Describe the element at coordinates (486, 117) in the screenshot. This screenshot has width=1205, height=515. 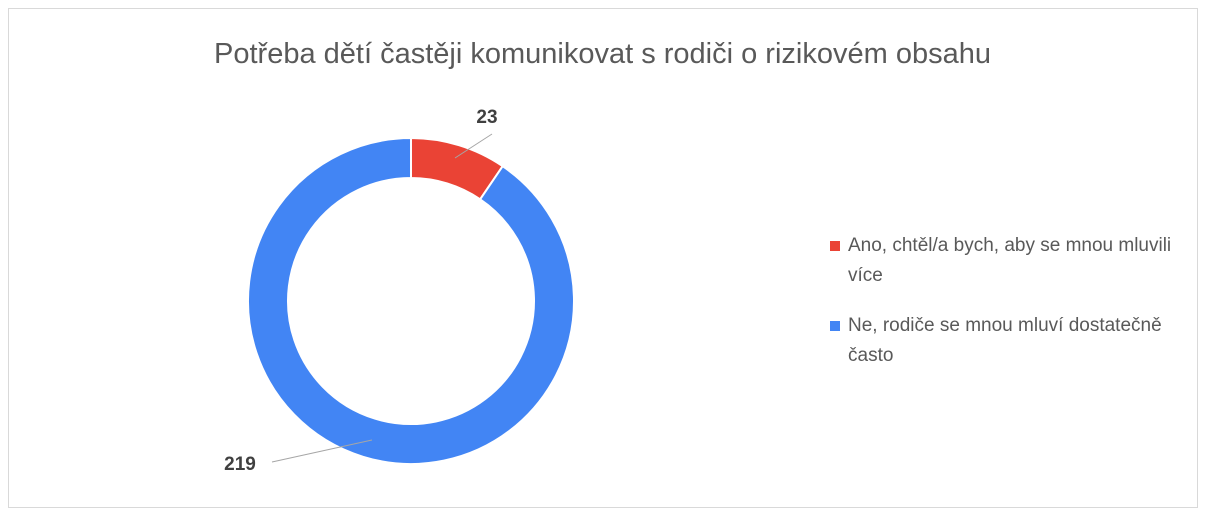
I see `data-label: 23` at that location.